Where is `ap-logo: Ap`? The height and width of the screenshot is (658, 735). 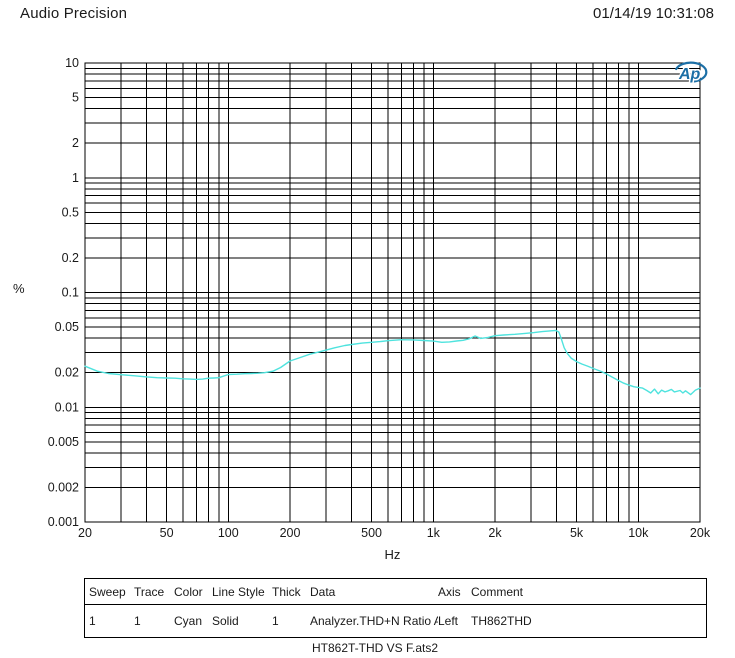
ap-logo: Ap is located at coordinates (691, 73).